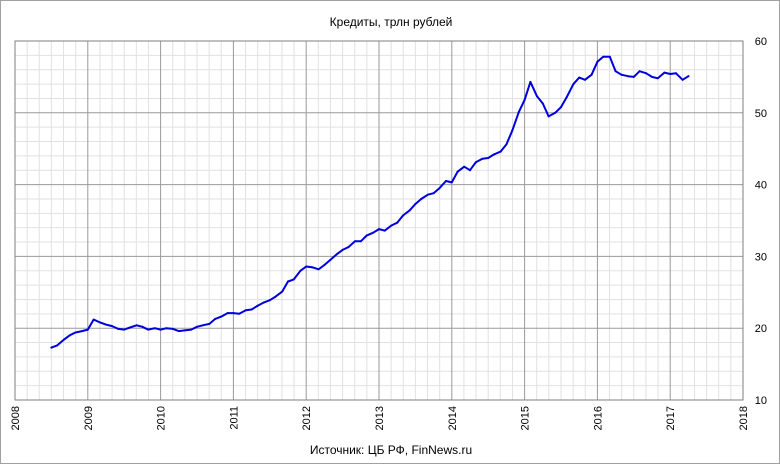 This screenshot has height=464, width=780. Describe the element at coordinates (761, 221) in the screenshot. I see `y-axis-ticks: 10 20 30 40 50 60` at that location.